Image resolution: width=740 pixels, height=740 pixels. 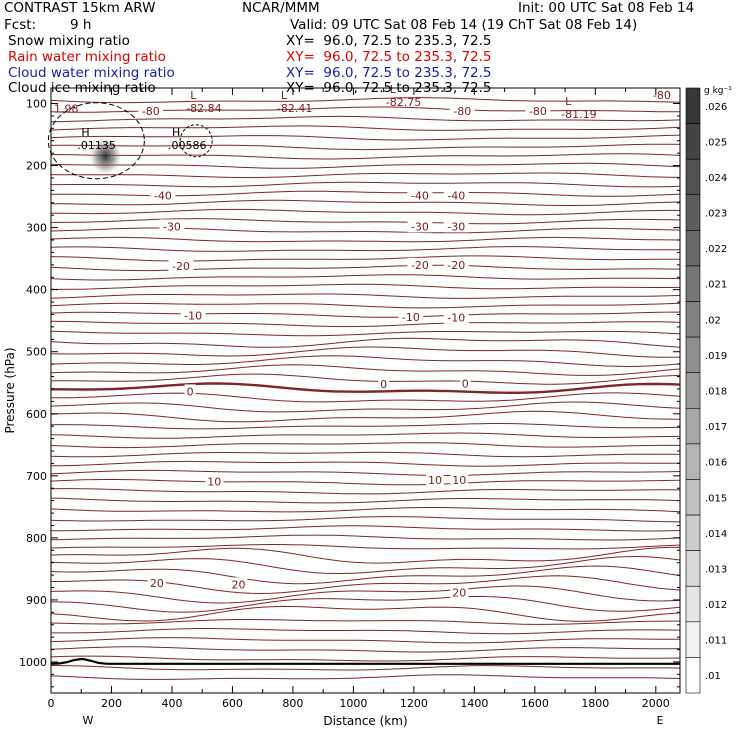 I want to click on contour-label: -20, so click(x=181, y=266).